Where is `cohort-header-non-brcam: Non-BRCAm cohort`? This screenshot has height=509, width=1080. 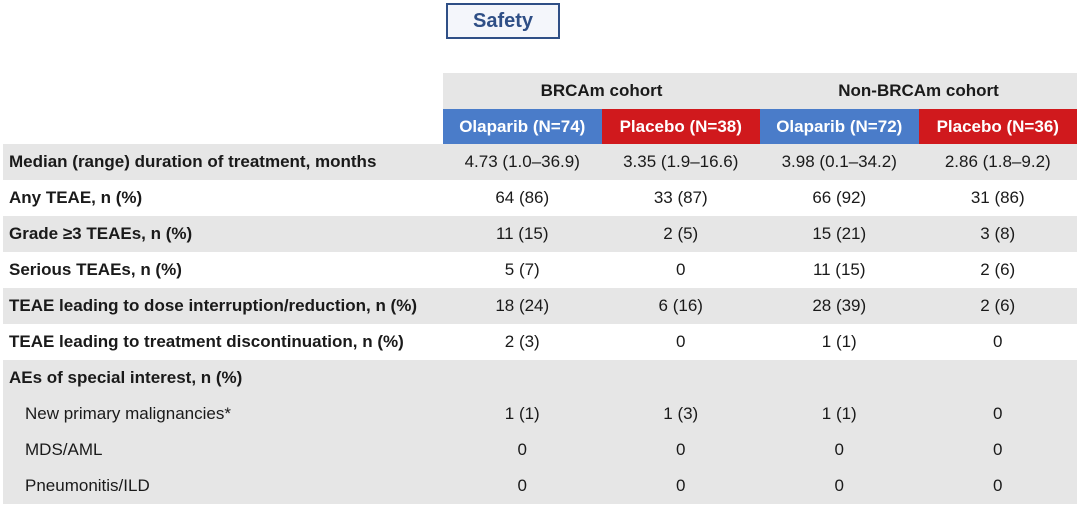 cohort-header-non-brcam: Non-BRCAm cohort is located at coordinates (919, 91).